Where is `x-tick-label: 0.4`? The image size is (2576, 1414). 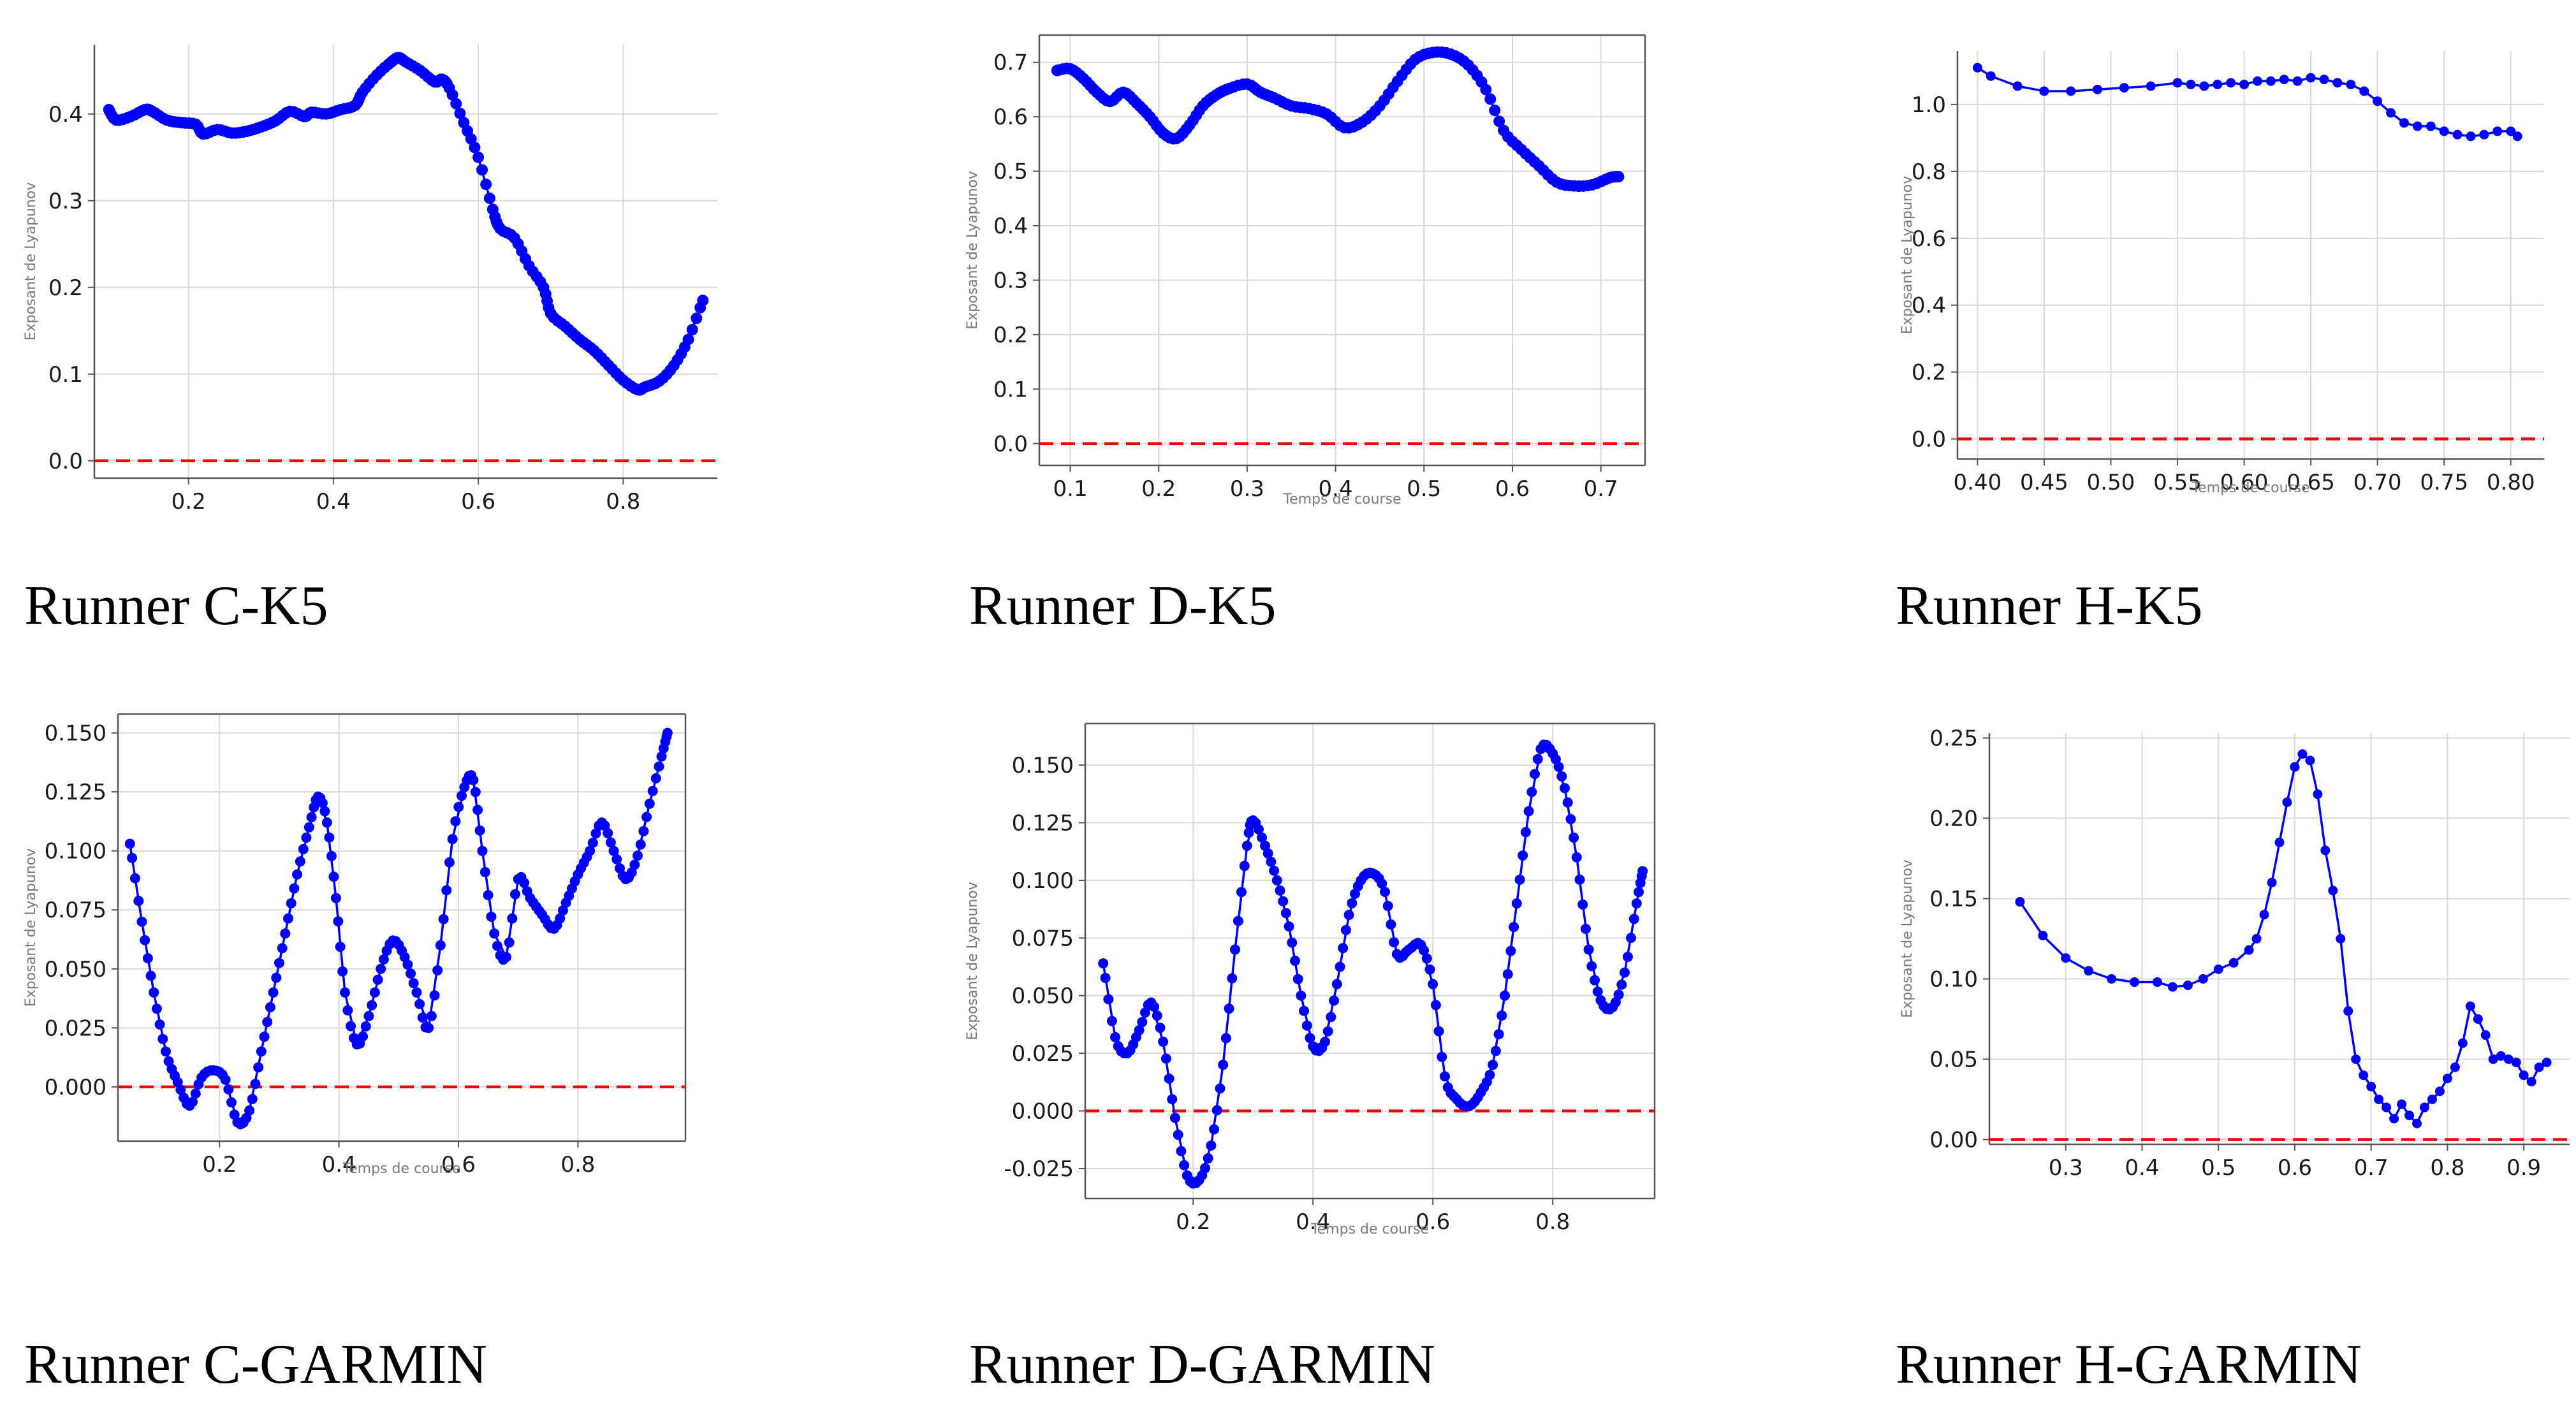 x-tick-label: 0.4 is located at coordinates (2142, 1168).